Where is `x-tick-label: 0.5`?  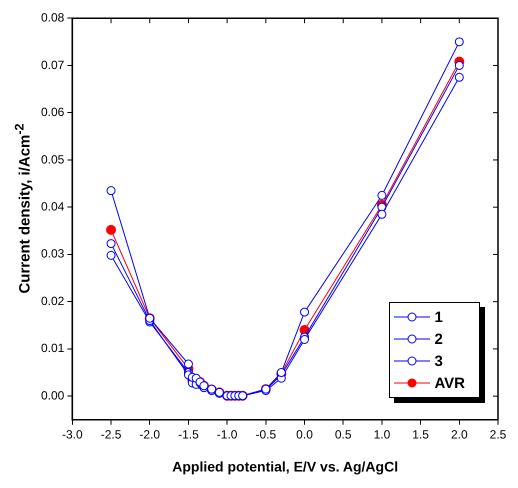 x-tick-label: 0.5 is located at coordinates (343, 434).